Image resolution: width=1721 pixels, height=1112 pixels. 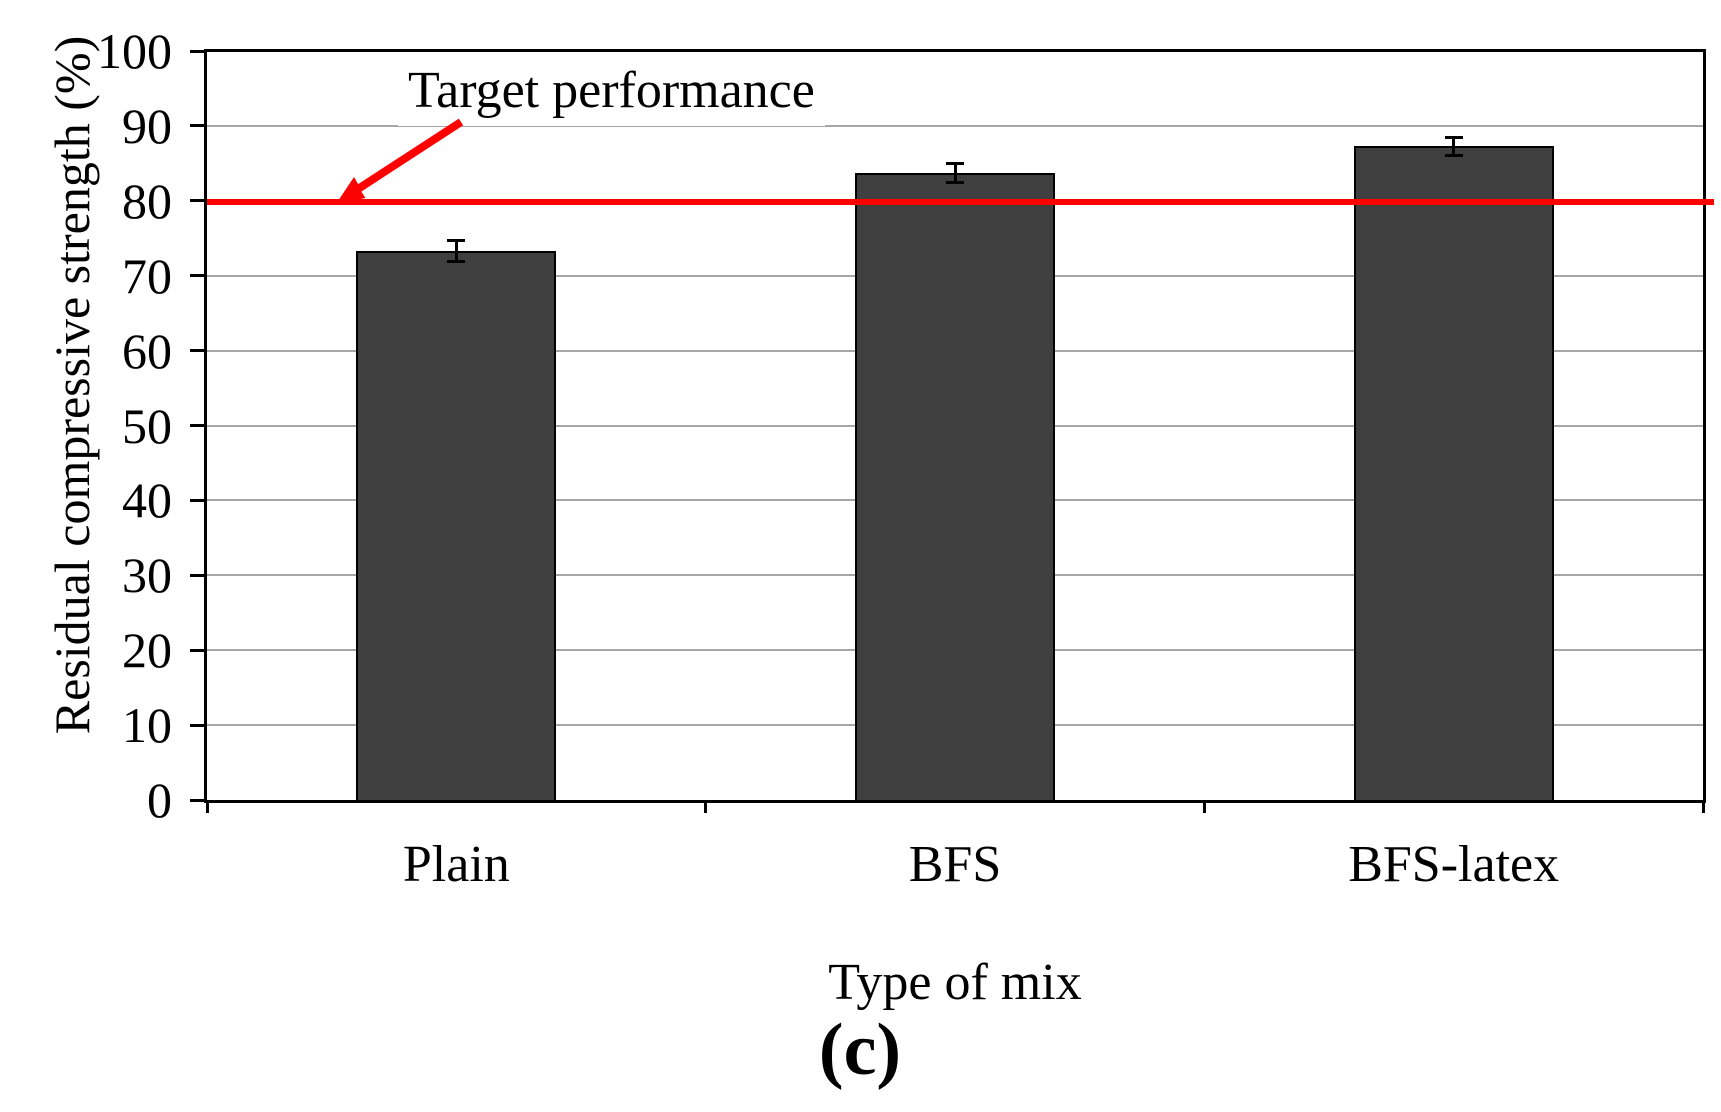 I want to click on x-axis-title: Type of mix, so click(x=955, y=982).